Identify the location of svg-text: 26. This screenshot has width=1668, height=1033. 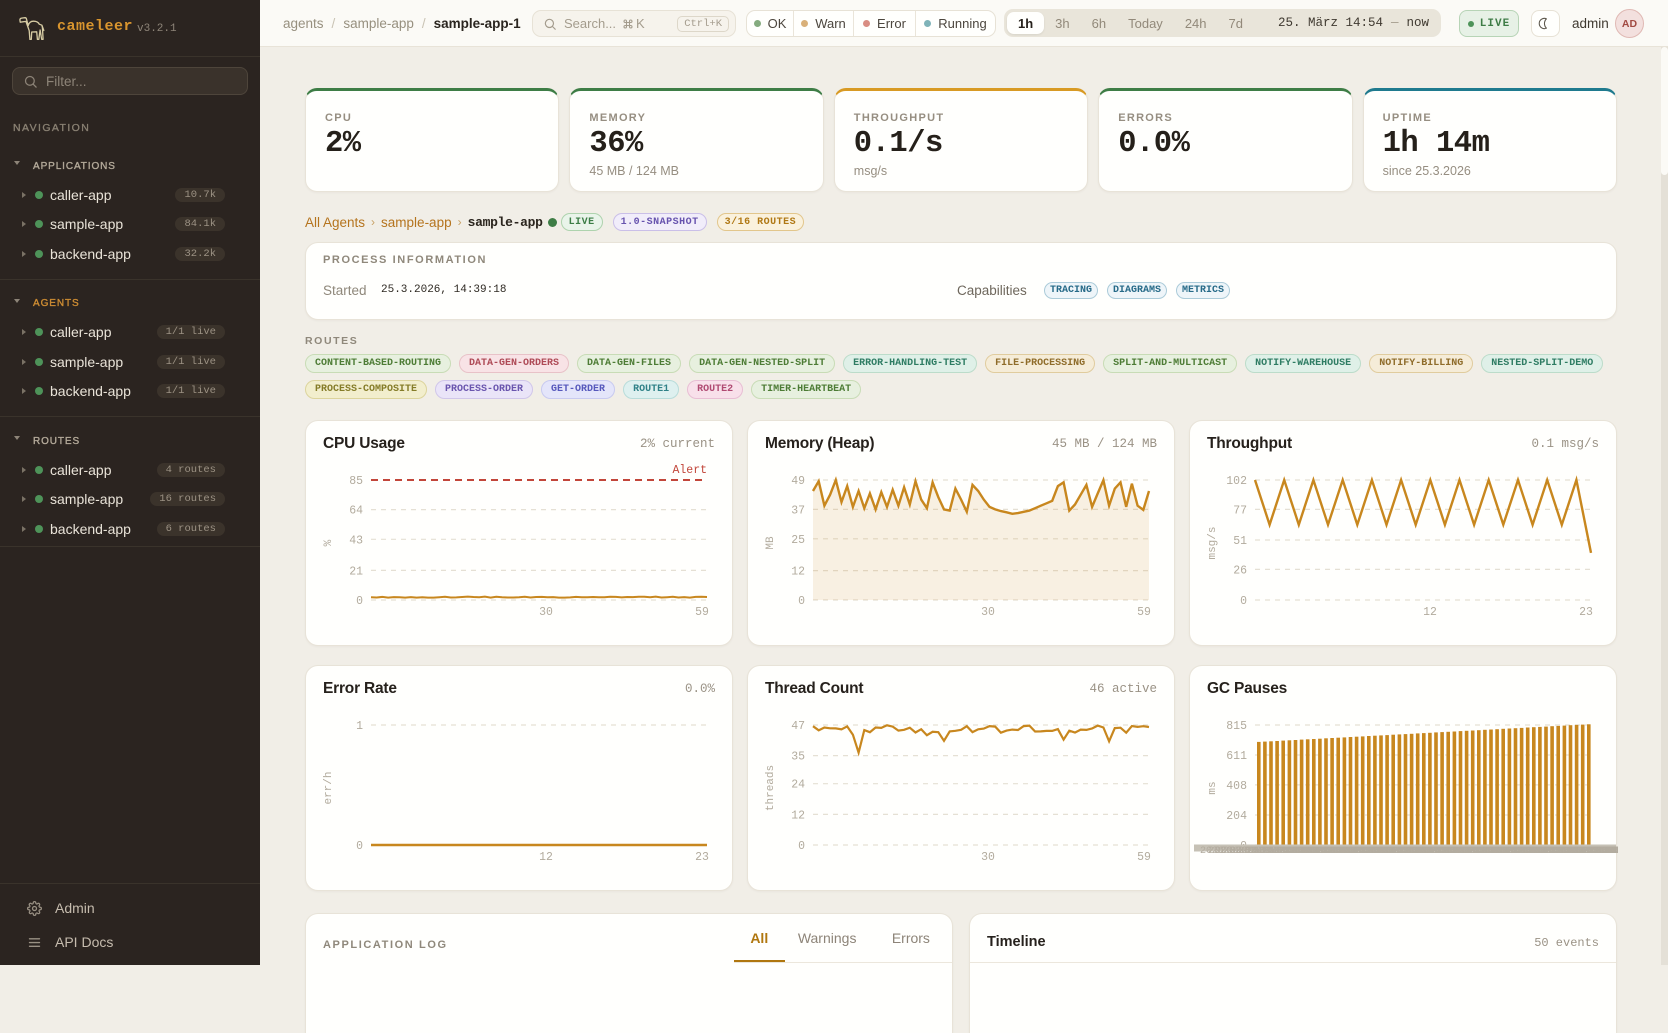
(1240, 570).